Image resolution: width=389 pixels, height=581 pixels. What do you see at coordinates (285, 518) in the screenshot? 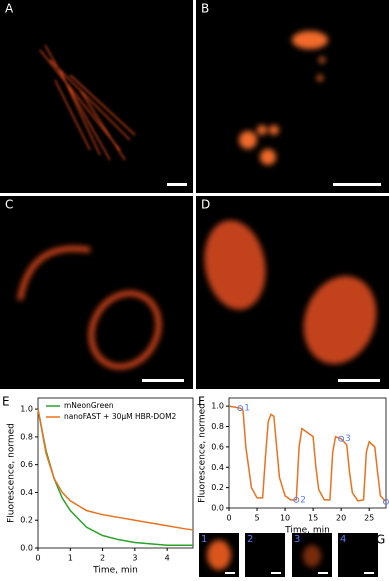
I see `x-tick-label: 10` at bounding box center [285, 518].